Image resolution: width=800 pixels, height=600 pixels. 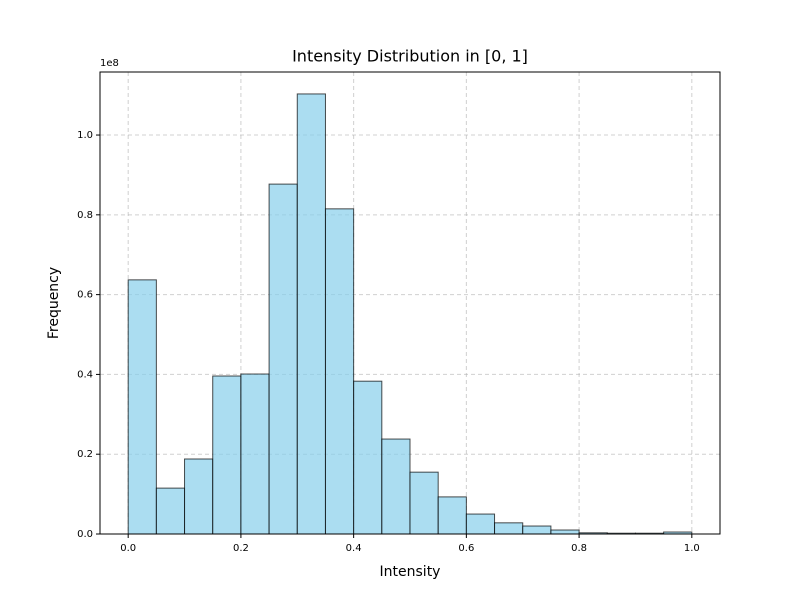 I want to click on x-axis-label: Intensity, so click(x=410, y=572).